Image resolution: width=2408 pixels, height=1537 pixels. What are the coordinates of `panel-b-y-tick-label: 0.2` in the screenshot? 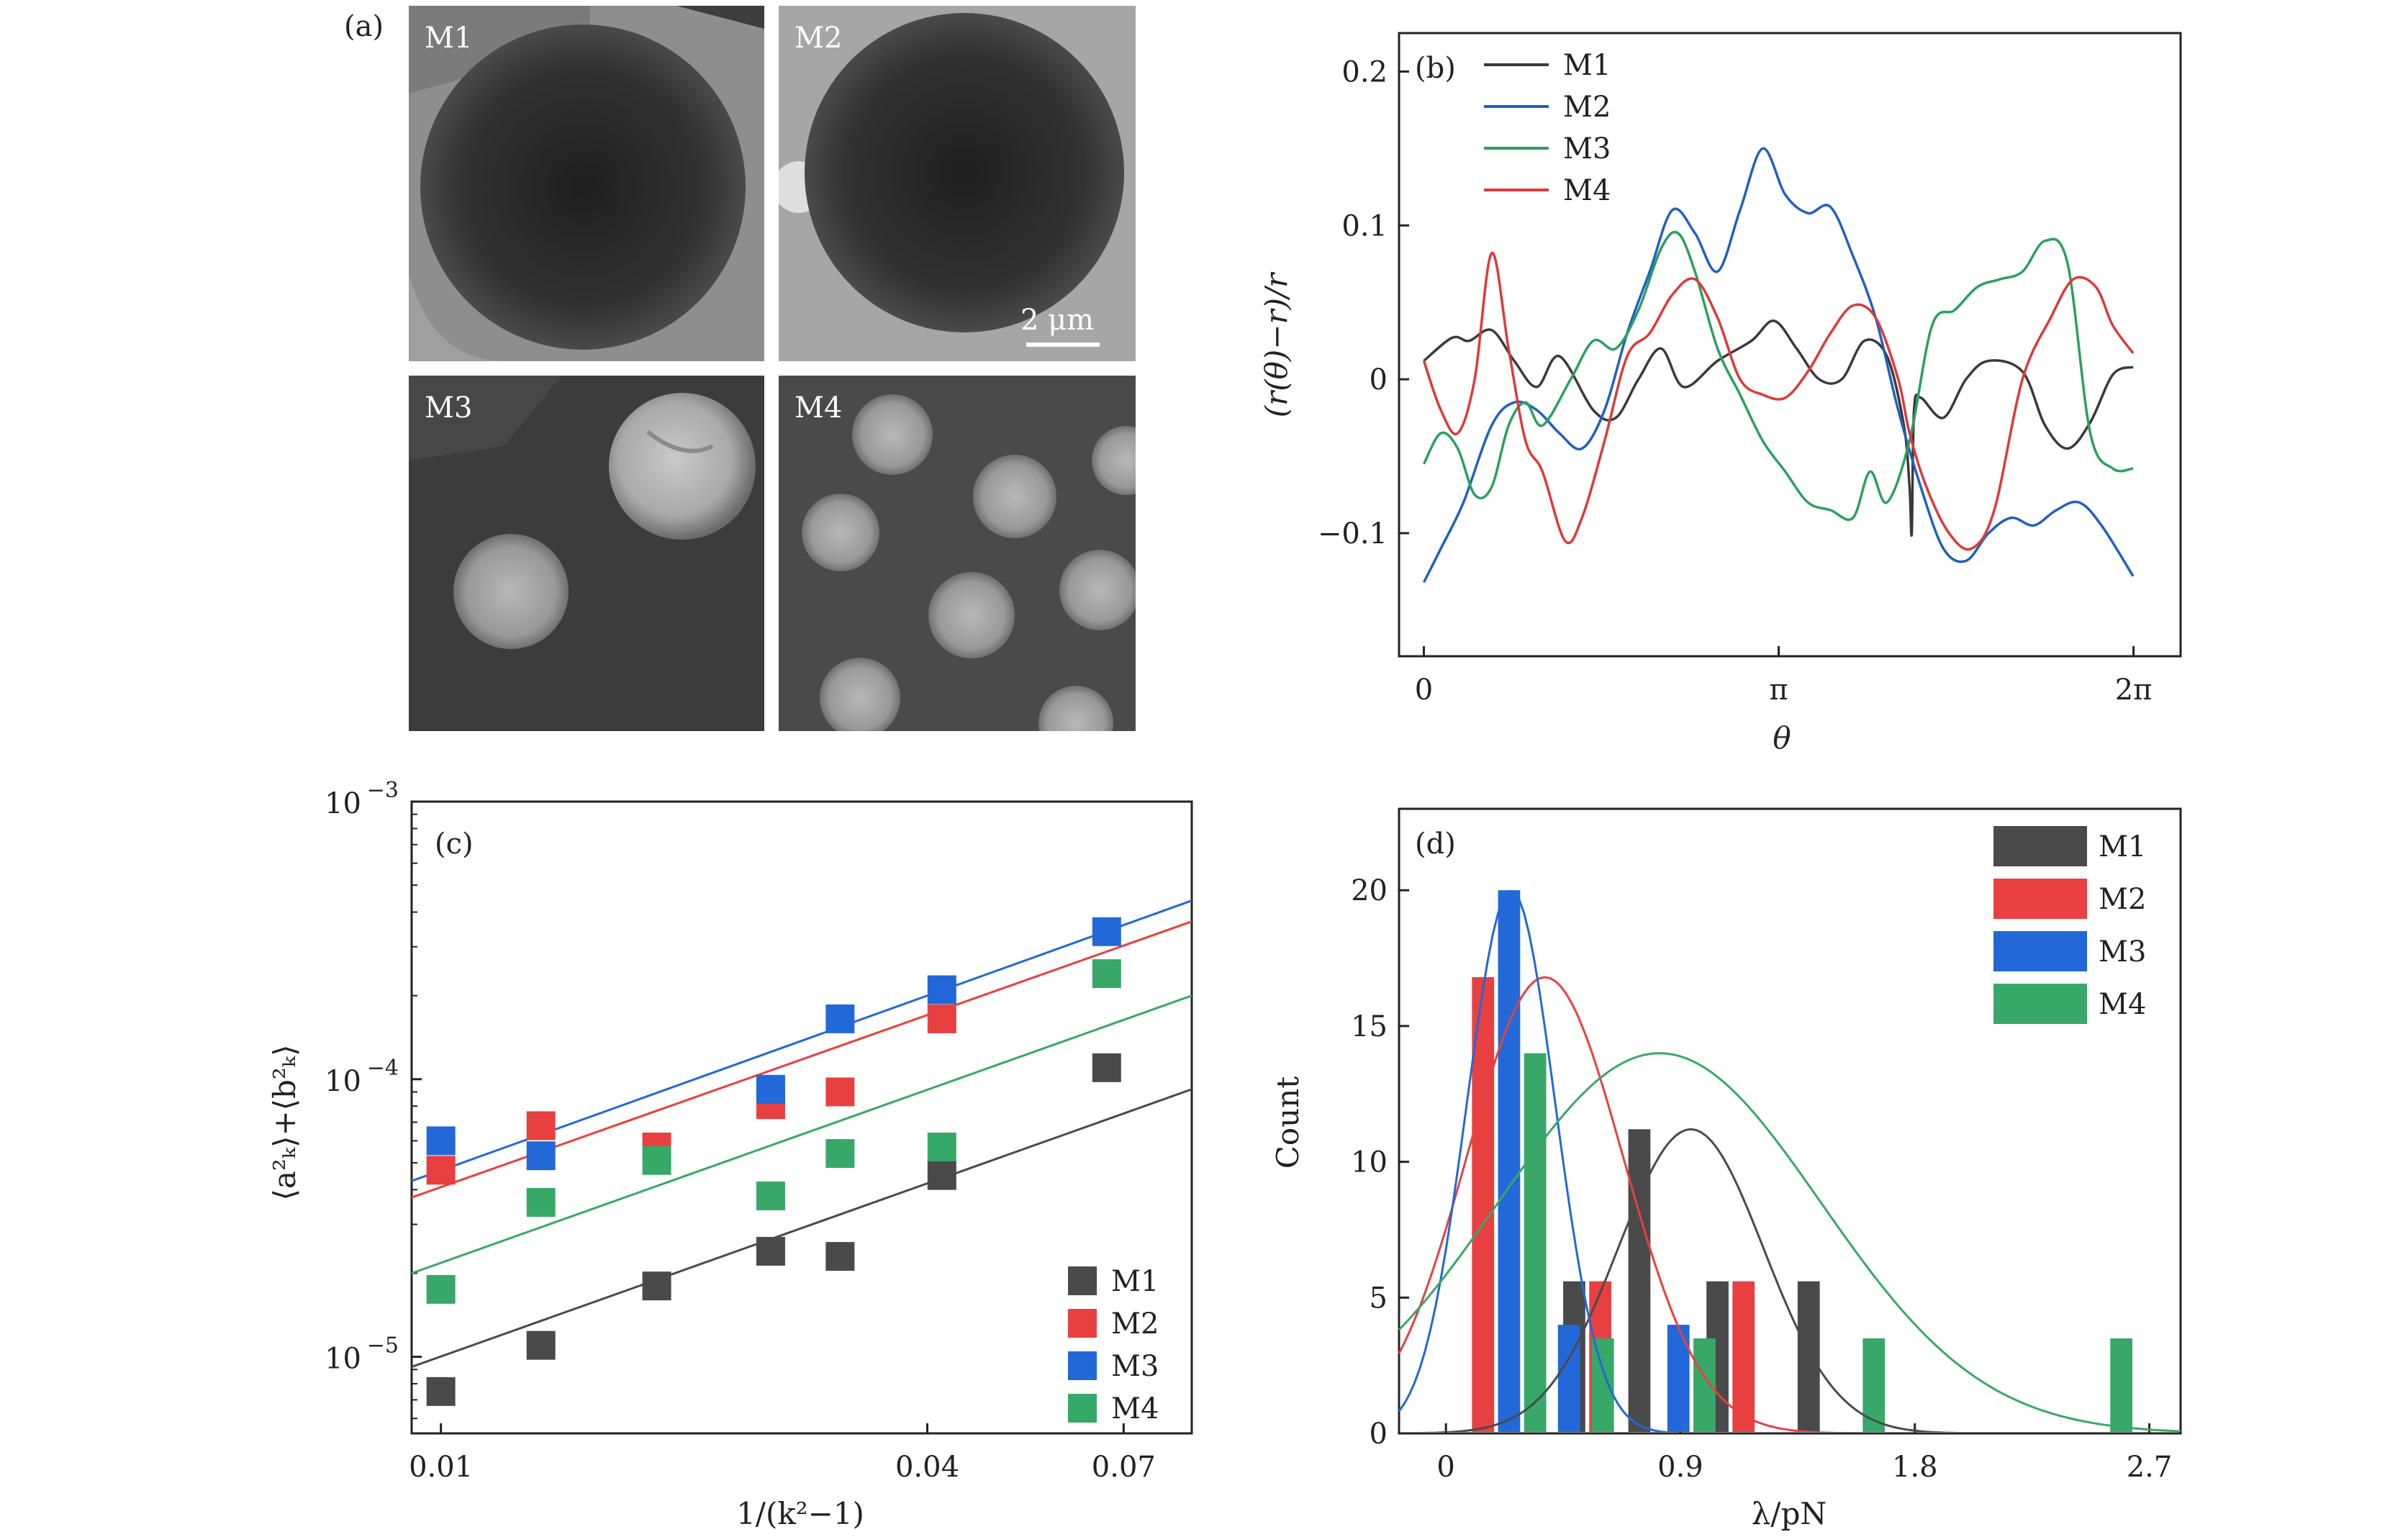 It's located at (1364, 72).